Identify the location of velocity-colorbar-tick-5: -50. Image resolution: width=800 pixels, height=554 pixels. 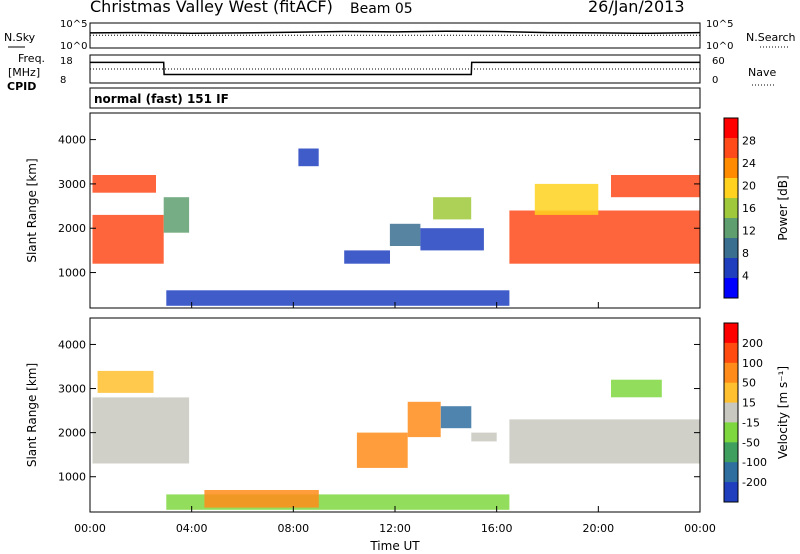
(751, 442).